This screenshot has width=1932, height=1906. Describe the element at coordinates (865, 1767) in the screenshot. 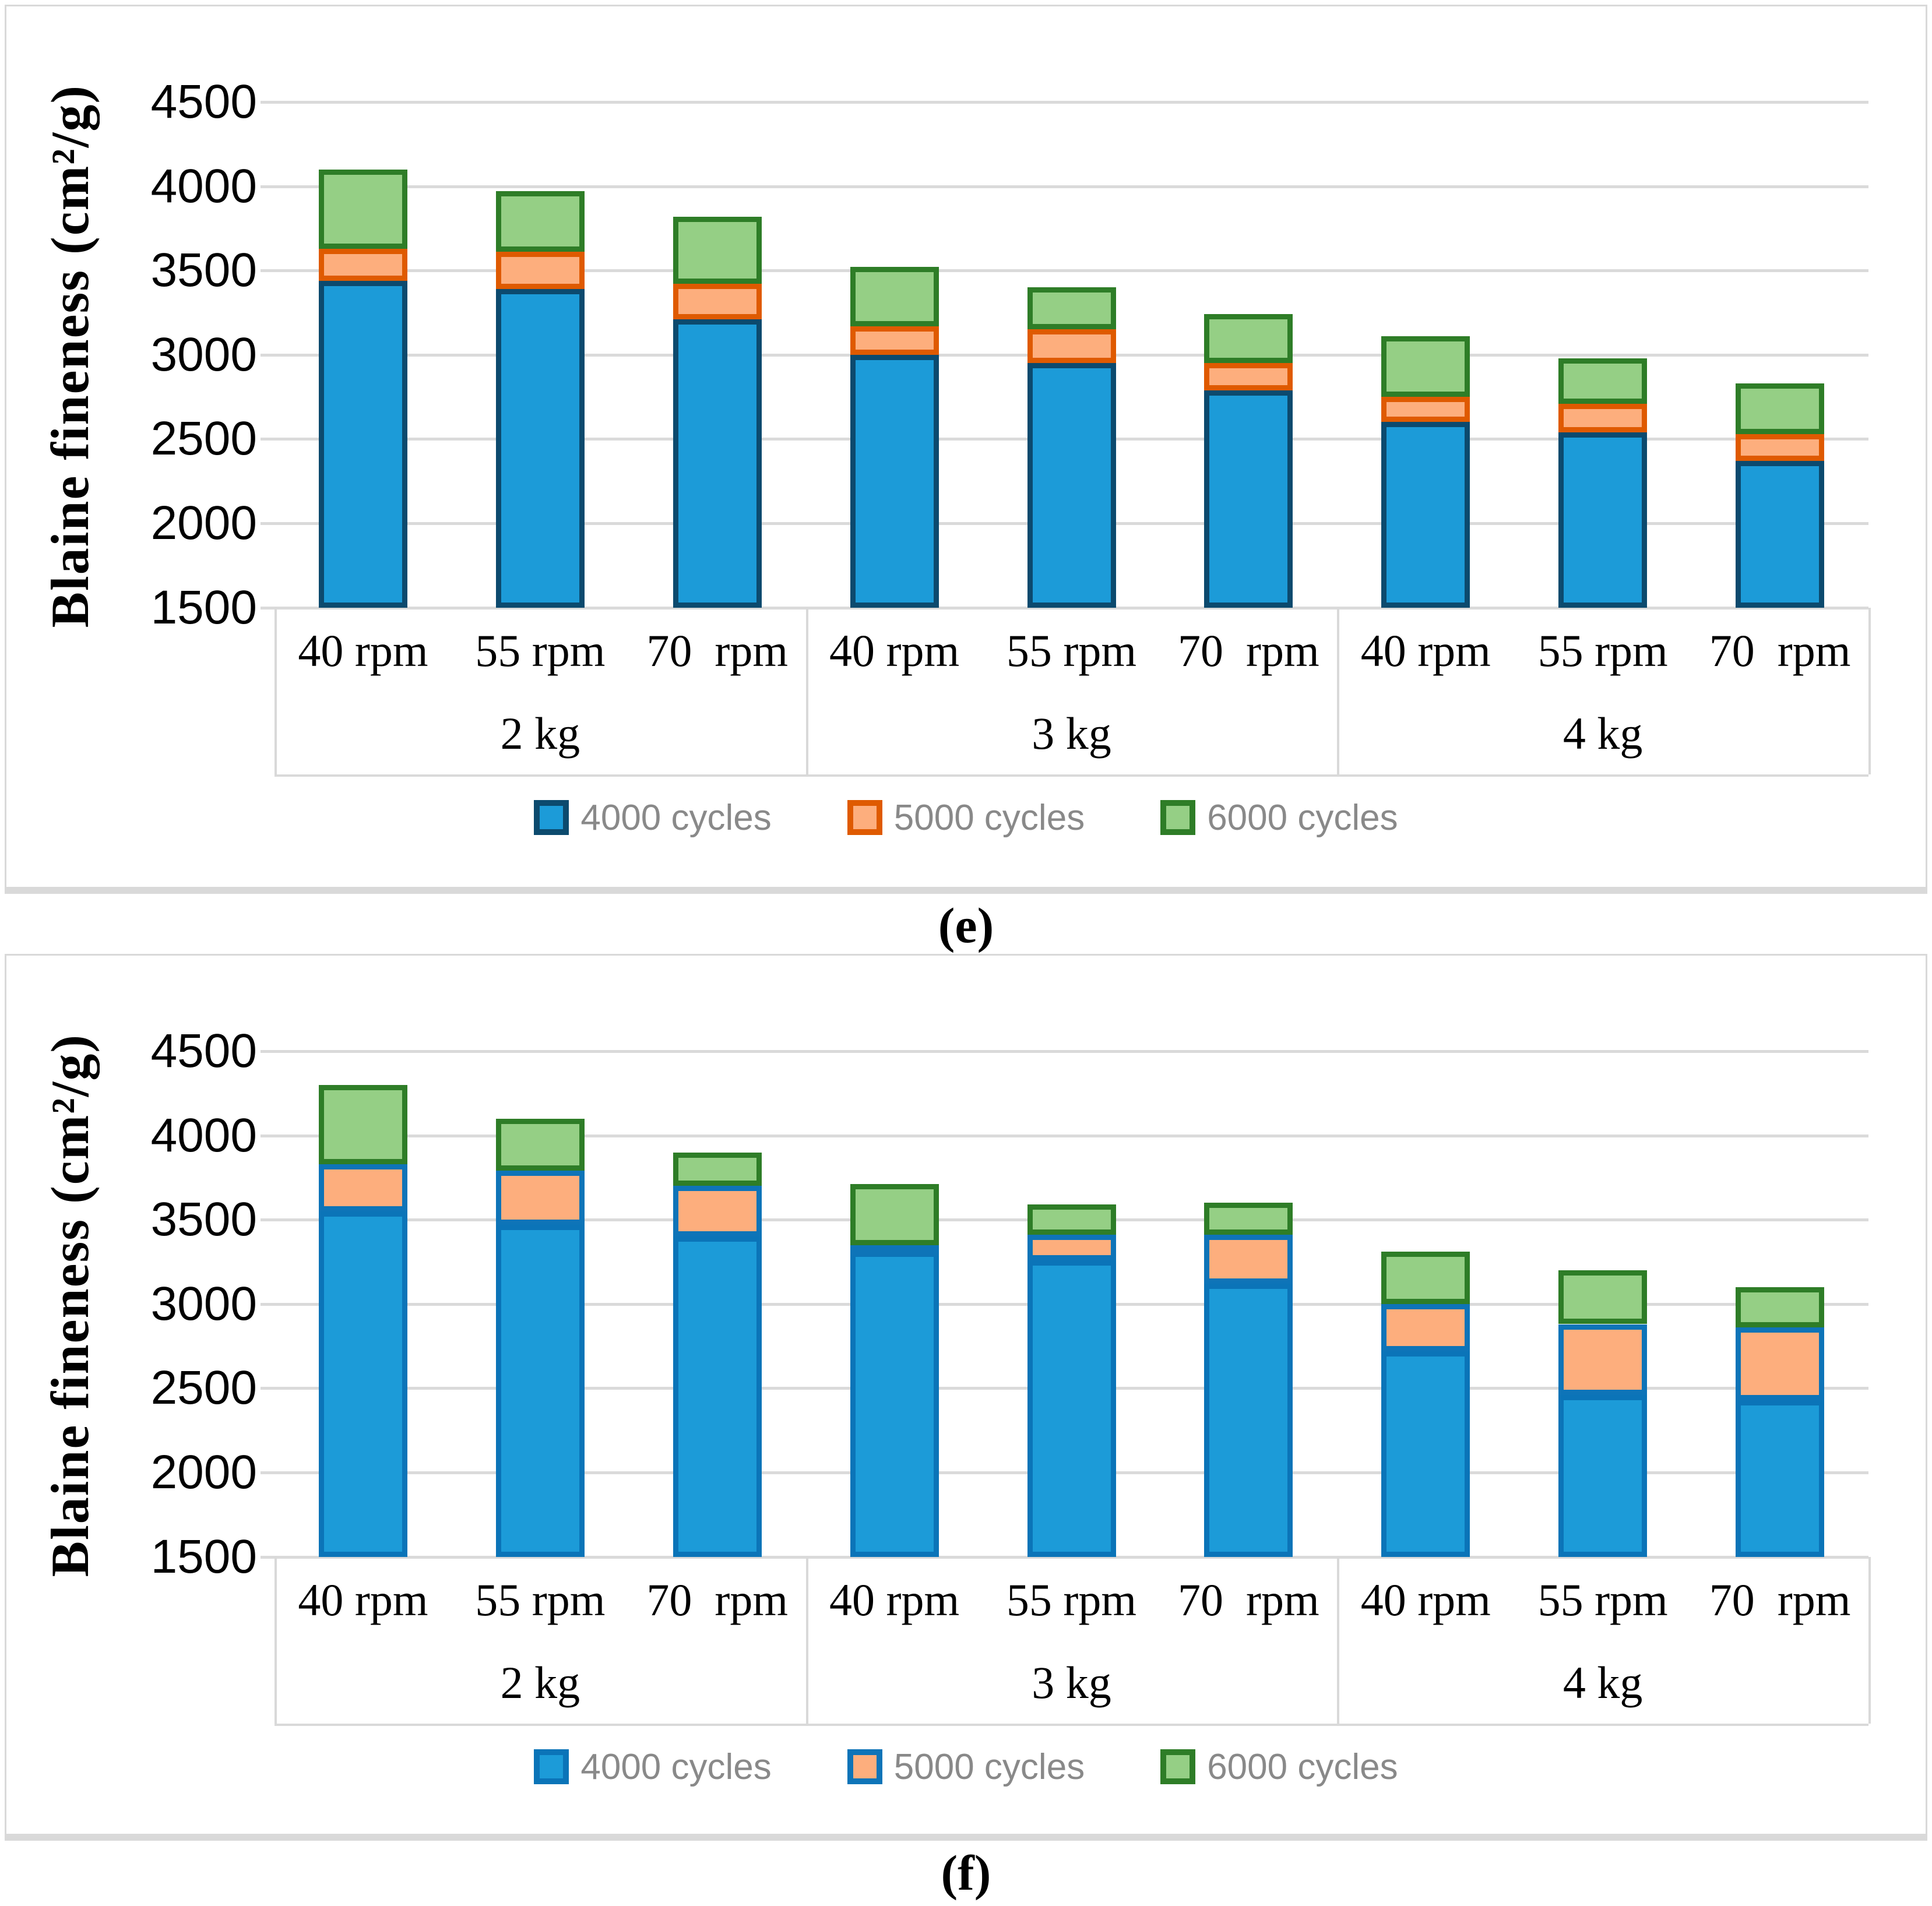

I see `legend-swatch-5000-cycles` at that location.